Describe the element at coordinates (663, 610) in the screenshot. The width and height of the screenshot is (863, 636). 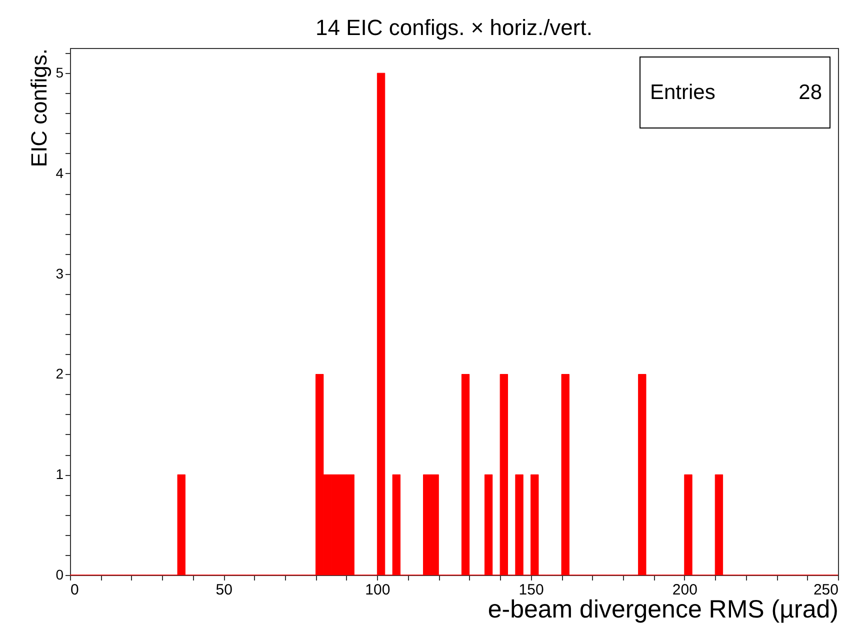
I see `x-axis-title: e-beam divergence RMS (µrad)` at that location.